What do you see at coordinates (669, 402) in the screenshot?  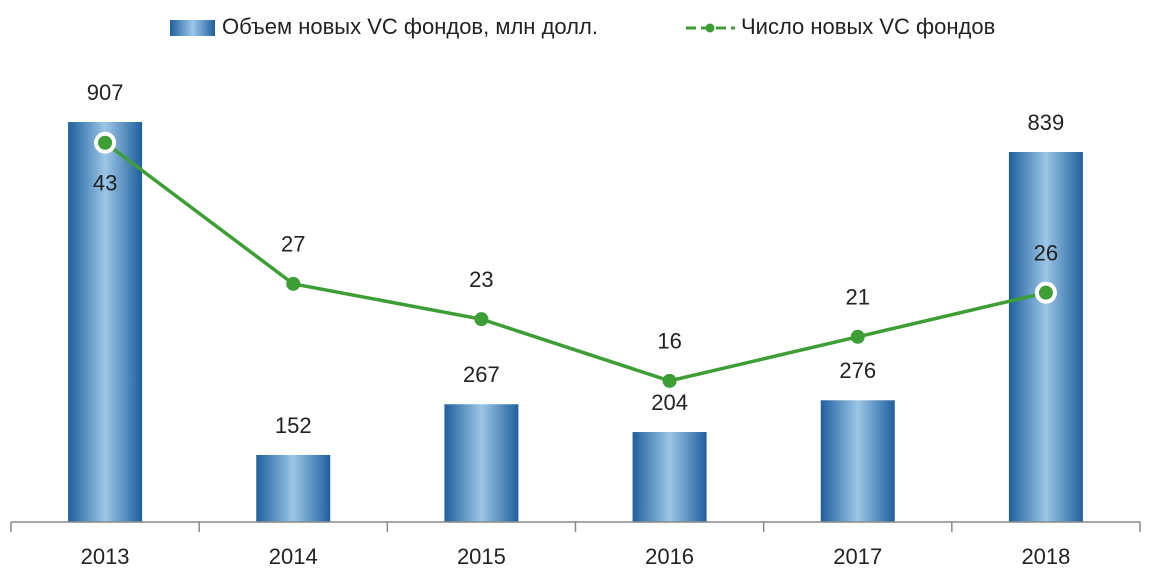 I see `bar-value-label: 204` at bounding box center [669, 402].